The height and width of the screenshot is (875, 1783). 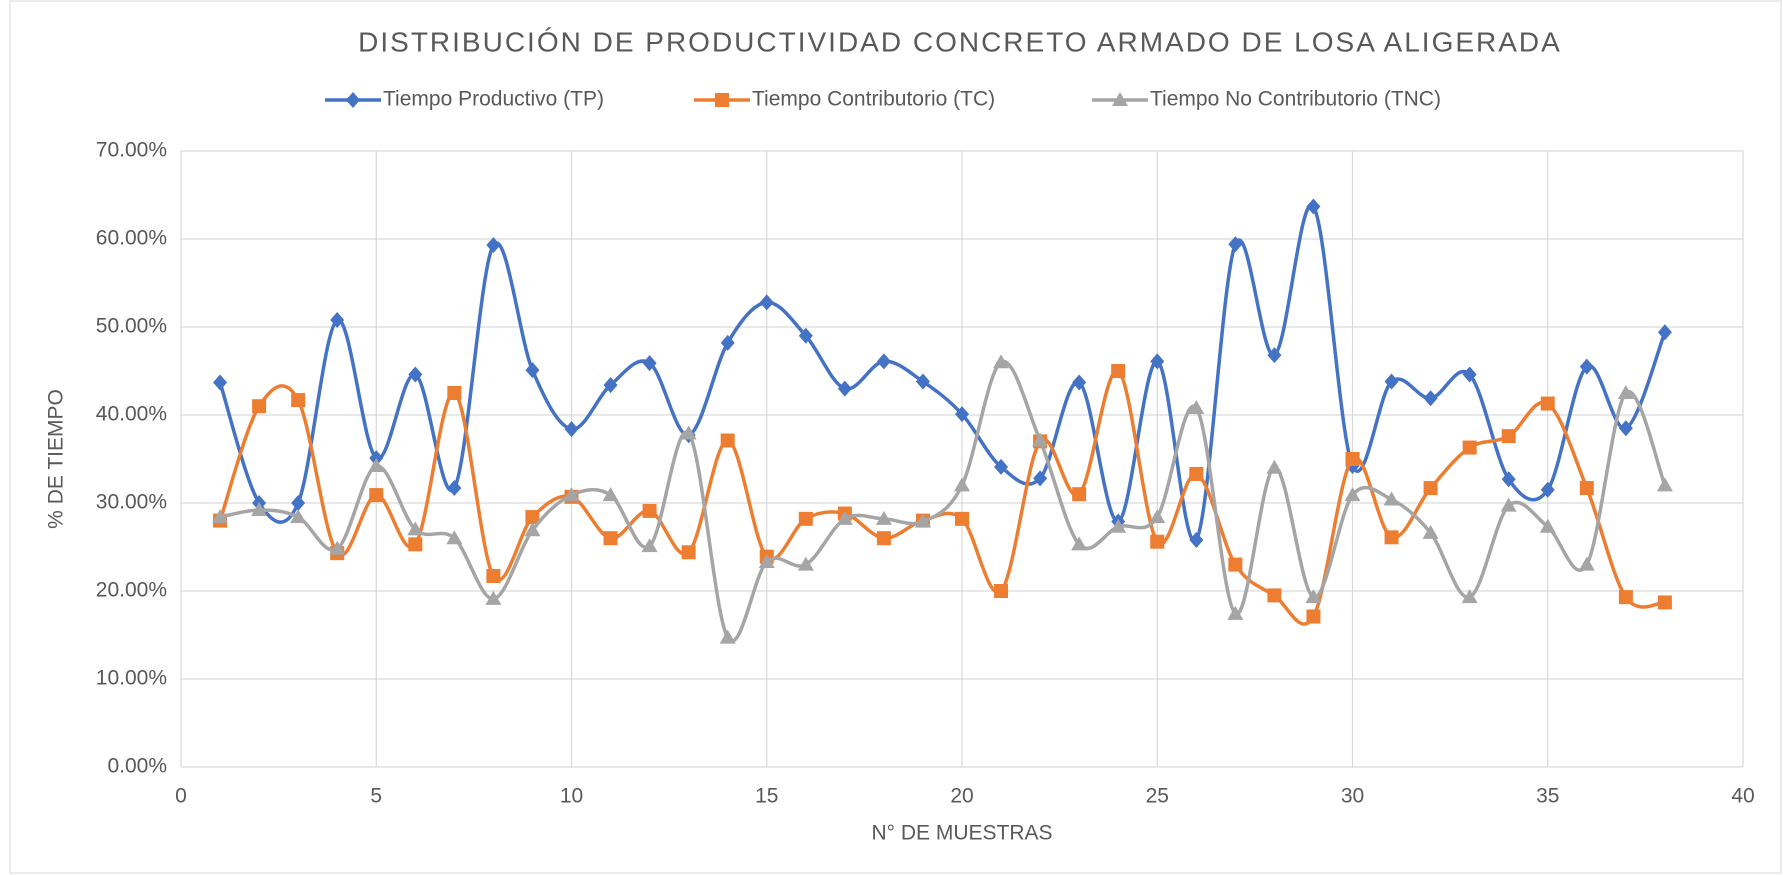 What do you see at coordinates (1352, 796) in the screenshot?
I see `x-tick-label: 30` at bounding box center [1352, 796].